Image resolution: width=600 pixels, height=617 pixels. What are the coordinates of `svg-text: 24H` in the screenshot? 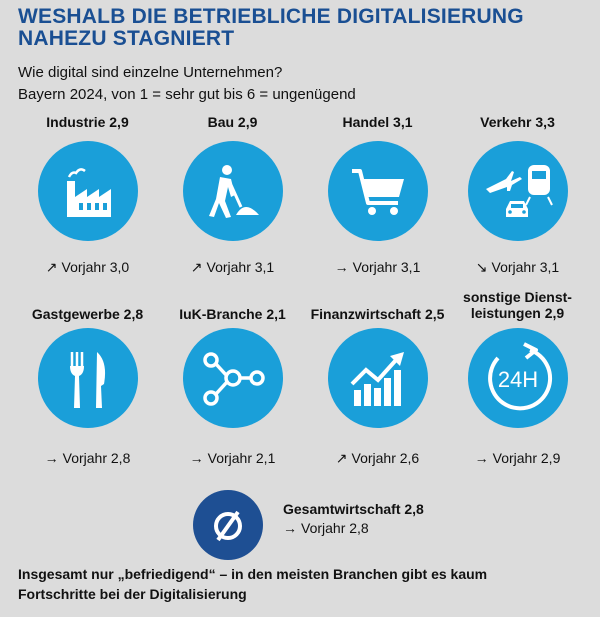 It's located at (517, 379).